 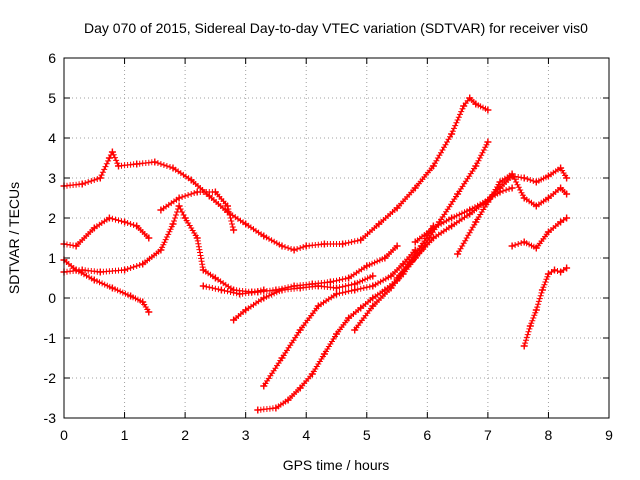 I want to click on y-tick-label: 0, so click(x=52, y=298).